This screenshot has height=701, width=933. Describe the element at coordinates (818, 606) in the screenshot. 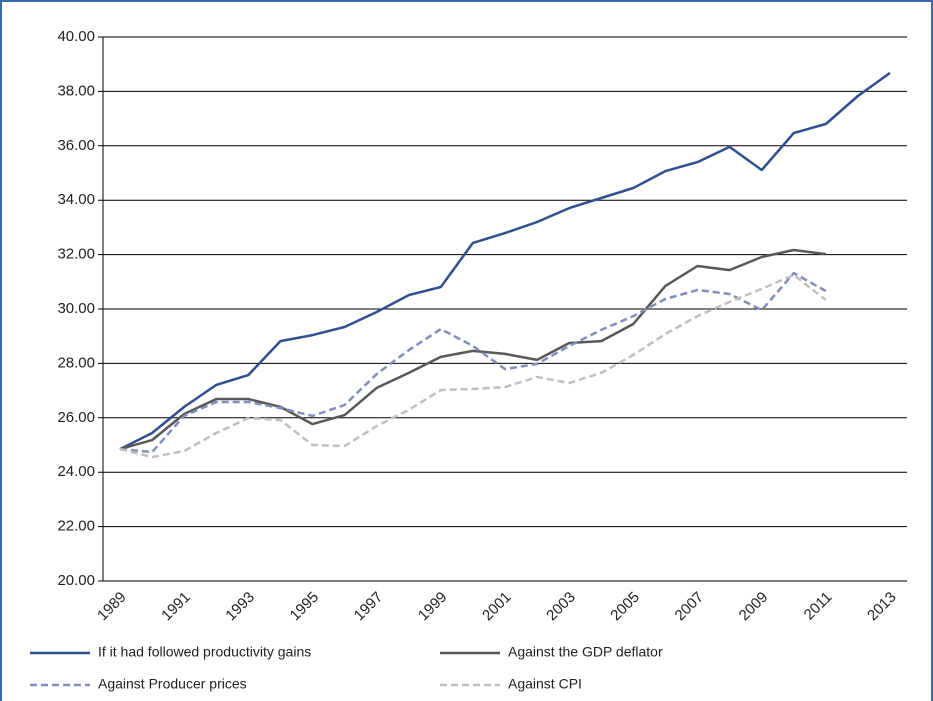

I see `x-tick-label: 2011` at that location.